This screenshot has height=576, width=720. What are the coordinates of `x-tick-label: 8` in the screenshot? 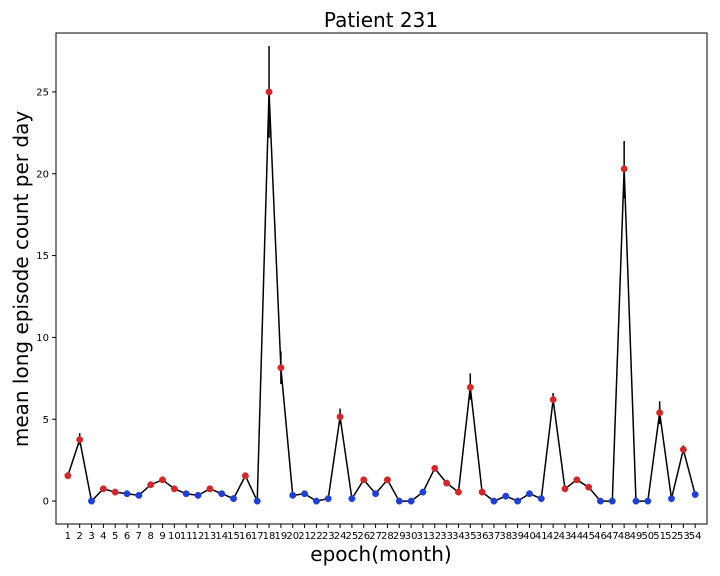 It's located at (151, 536).